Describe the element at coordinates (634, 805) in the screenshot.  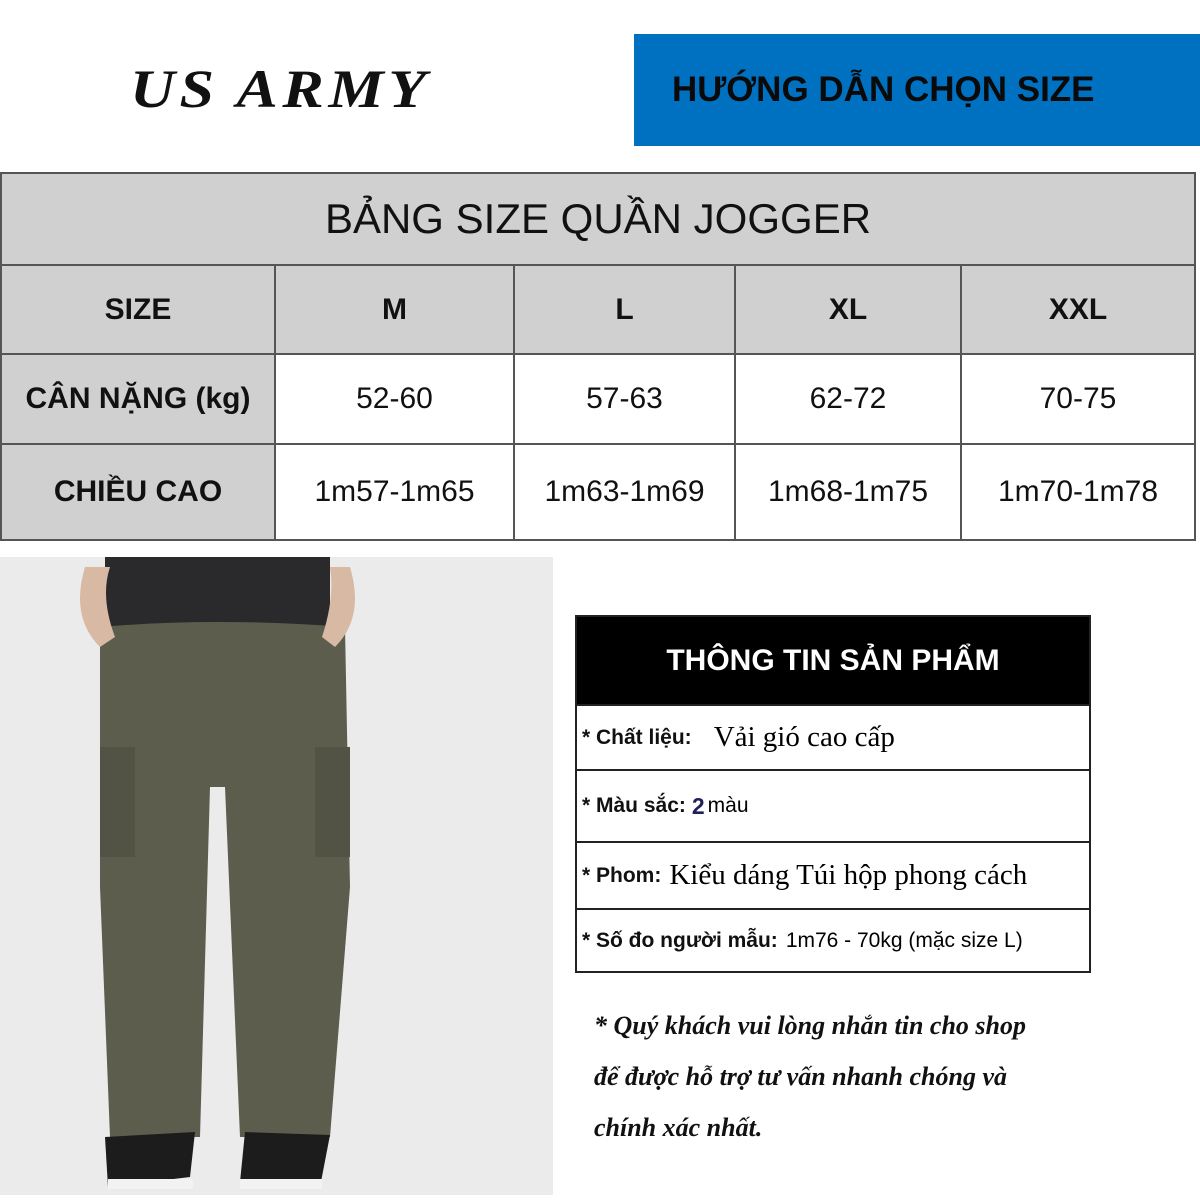
I see `info-key: * Màu sắc:` at that location.